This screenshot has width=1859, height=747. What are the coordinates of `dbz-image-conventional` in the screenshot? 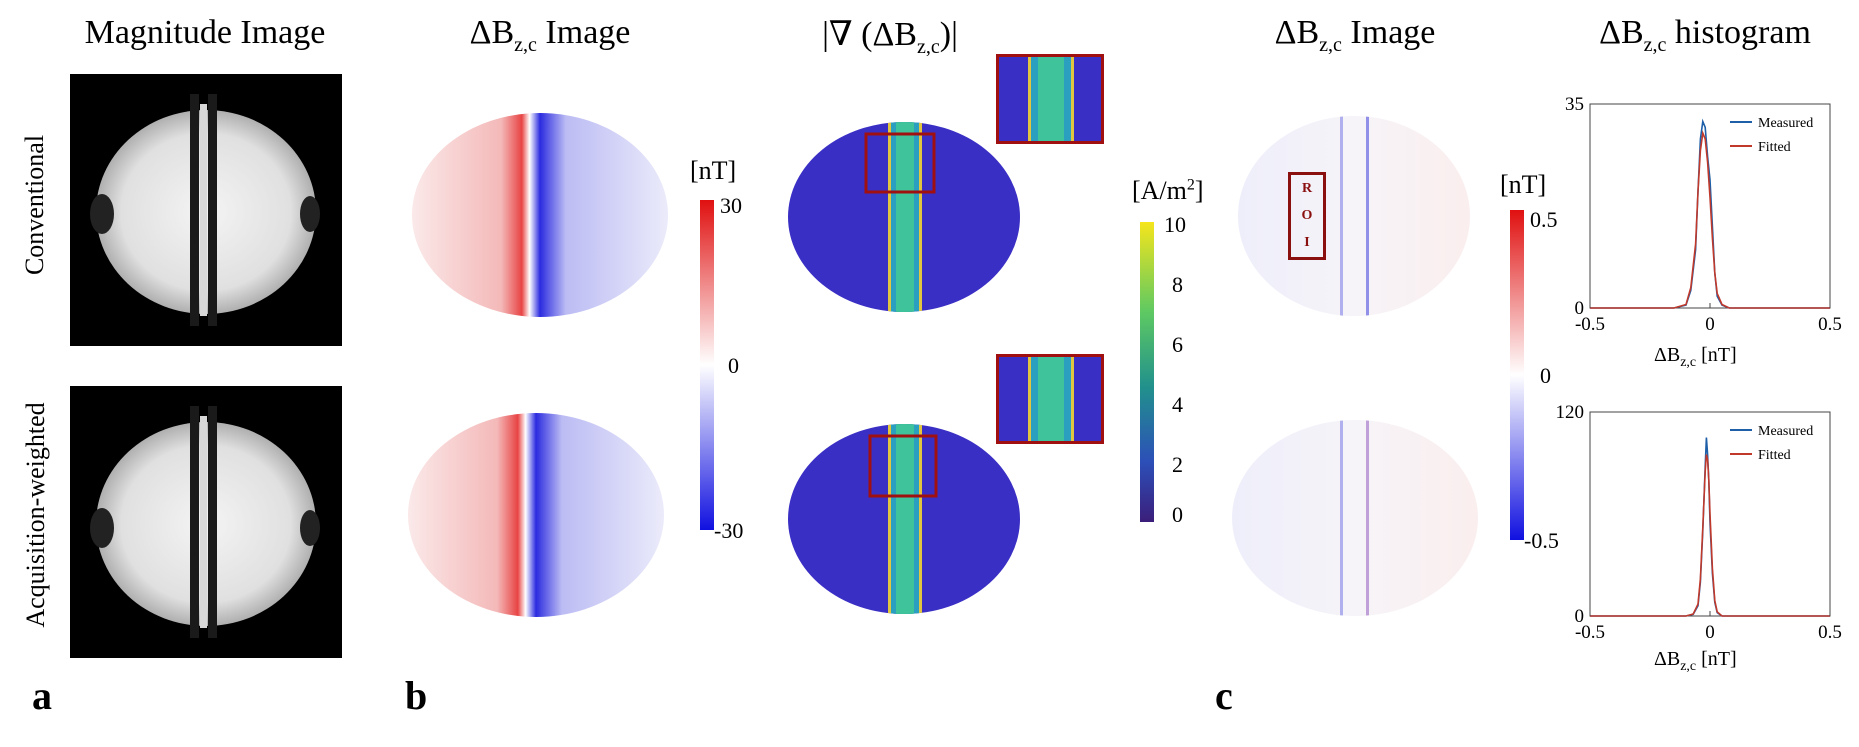 It's located at (540, 215).